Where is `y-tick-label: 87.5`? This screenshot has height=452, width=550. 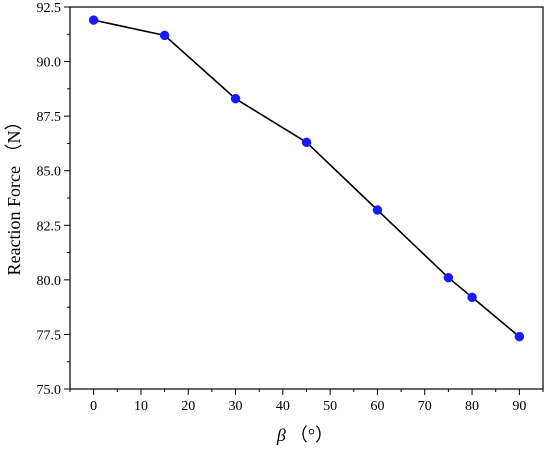
y-tick-label: 87.5 is located at coordinates (49, 117).